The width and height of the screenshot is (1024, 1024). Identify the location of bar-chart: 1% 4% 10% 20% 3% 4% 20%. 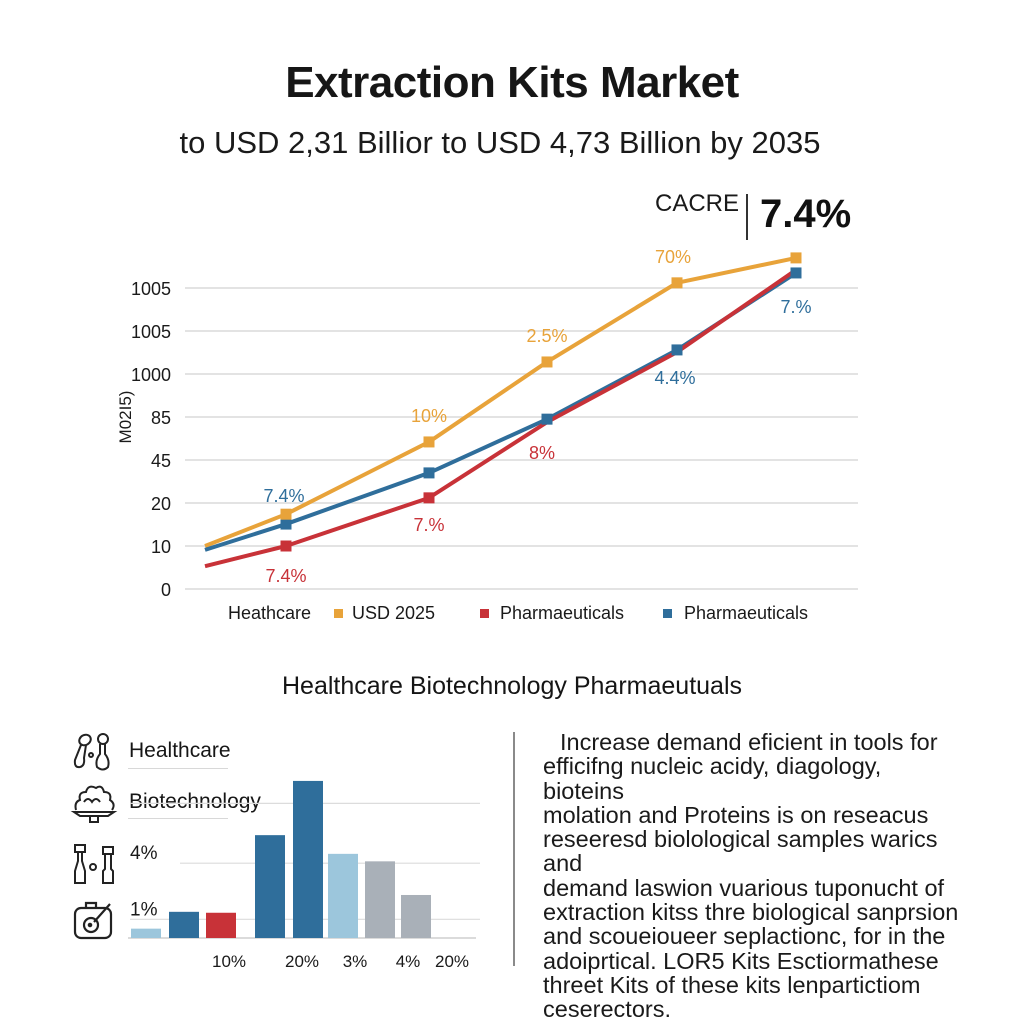
(304, 875).